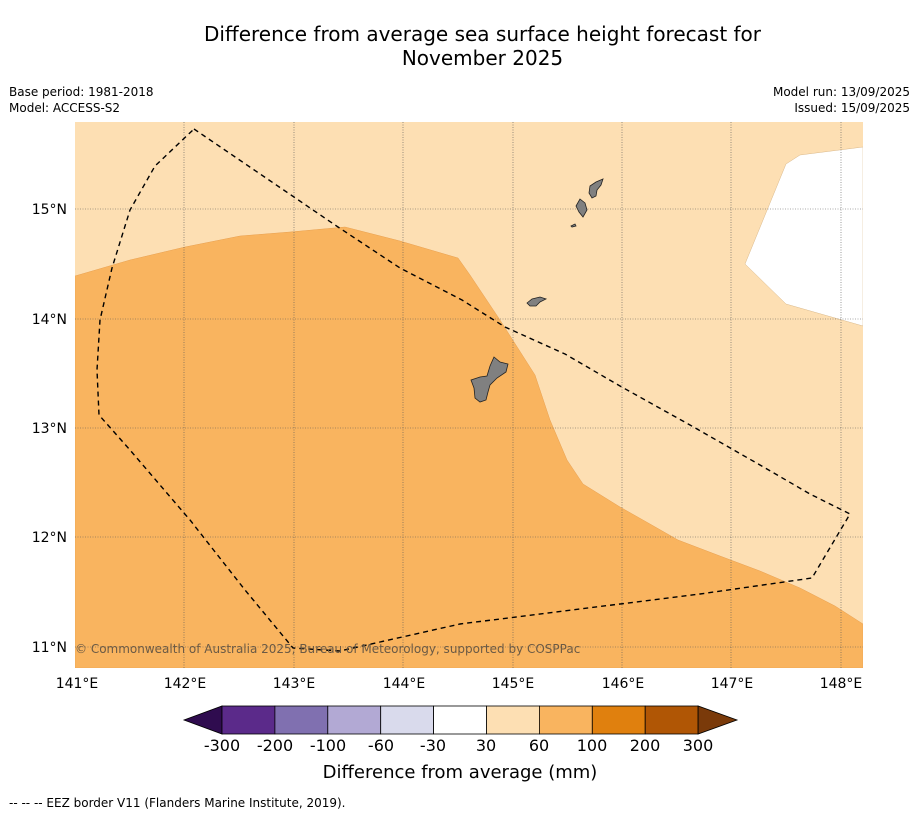 This screenshot has height=816, width=919. I want to click on islands, so click(537, 290).